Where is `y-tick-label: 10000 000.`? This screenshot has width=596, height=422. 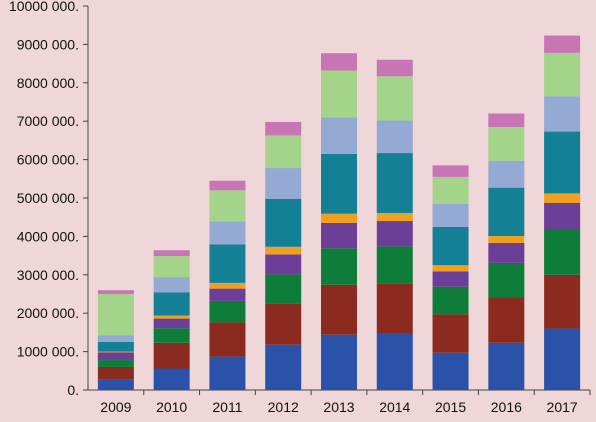 y-tick-label: 10000 000. is located at coordinates (44, 7).